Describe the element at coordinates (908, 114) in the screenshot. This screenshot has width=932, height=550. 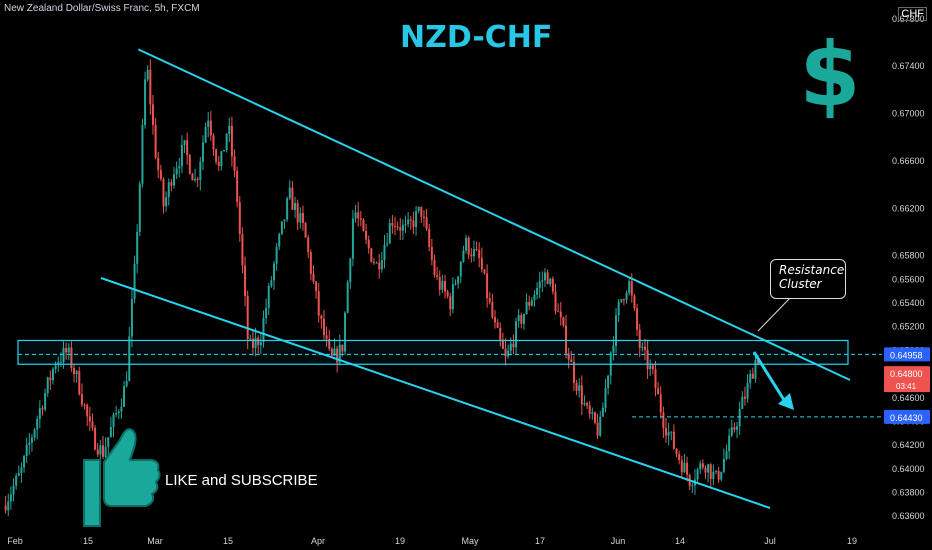
I see `price-tick-label: 0.67000` at that location.